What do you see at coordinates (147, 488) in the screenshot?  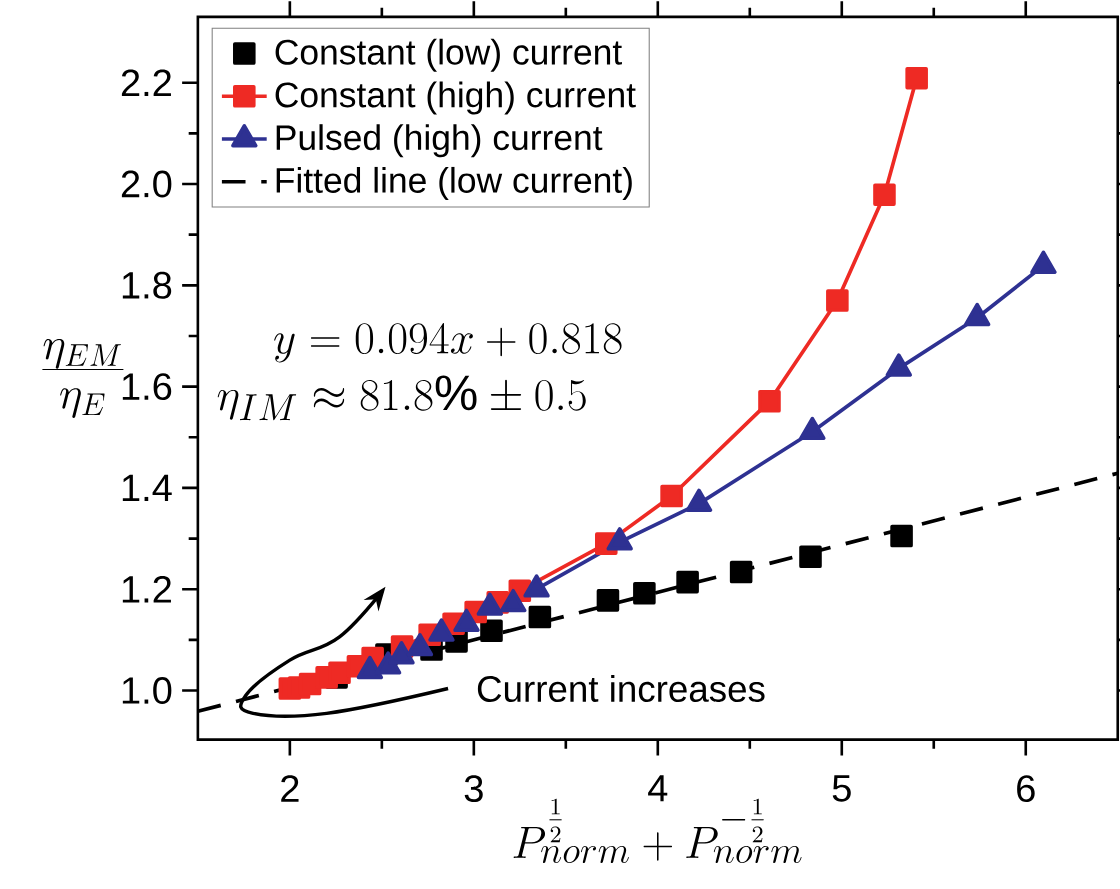 I see `y-tick-label: 1.4` at bounding box center [147, 488].